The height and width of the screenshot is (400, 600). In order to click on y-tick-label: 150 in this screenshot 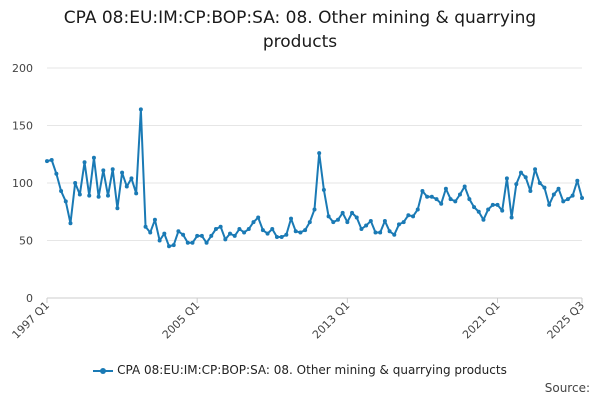, I will do `click(22, 126)`.